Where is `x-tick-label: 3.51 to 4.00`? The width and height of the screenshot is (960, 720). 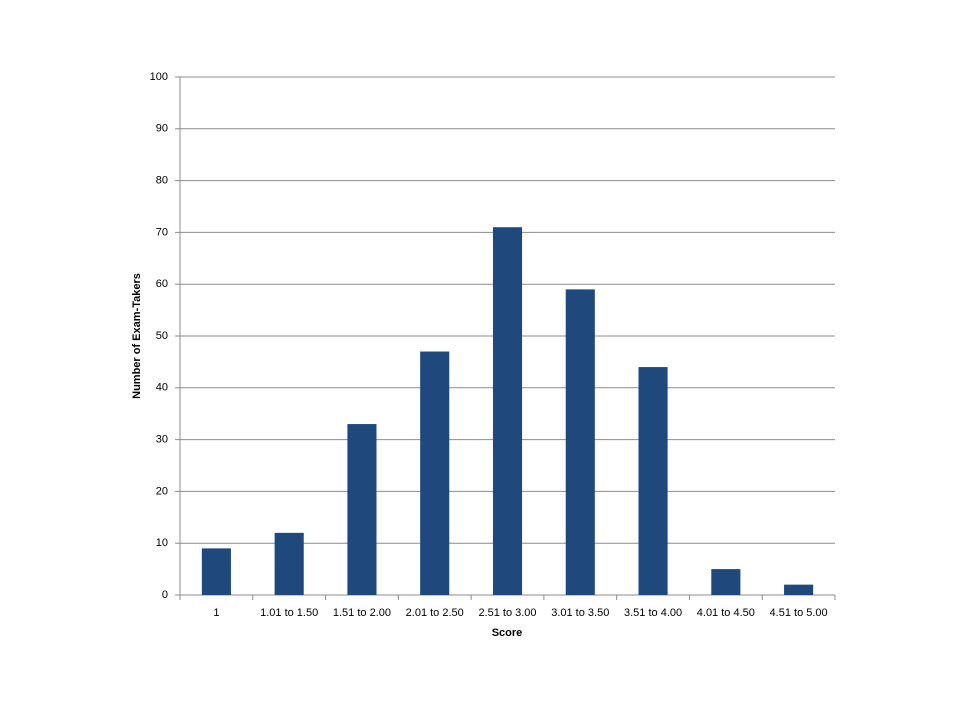
x-tick-label: 3.51 to 4.00 is located at coordinates (653, 613).